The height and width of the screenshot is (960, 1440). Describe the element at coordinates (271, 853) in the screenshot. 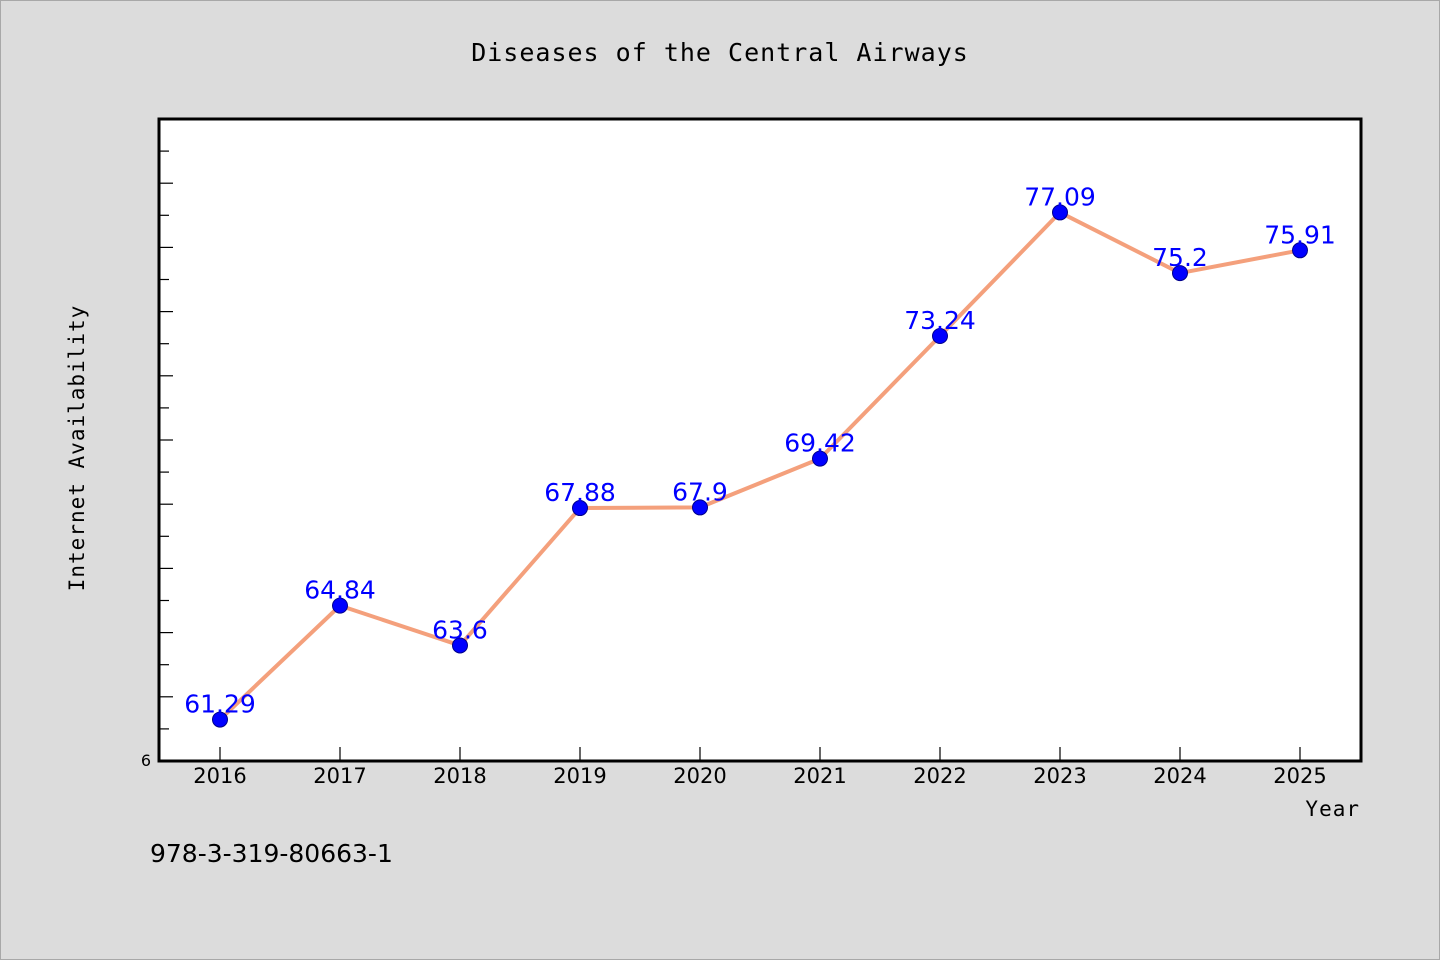

I see `isbn-text: 978-3-319-80663-1` at that location.